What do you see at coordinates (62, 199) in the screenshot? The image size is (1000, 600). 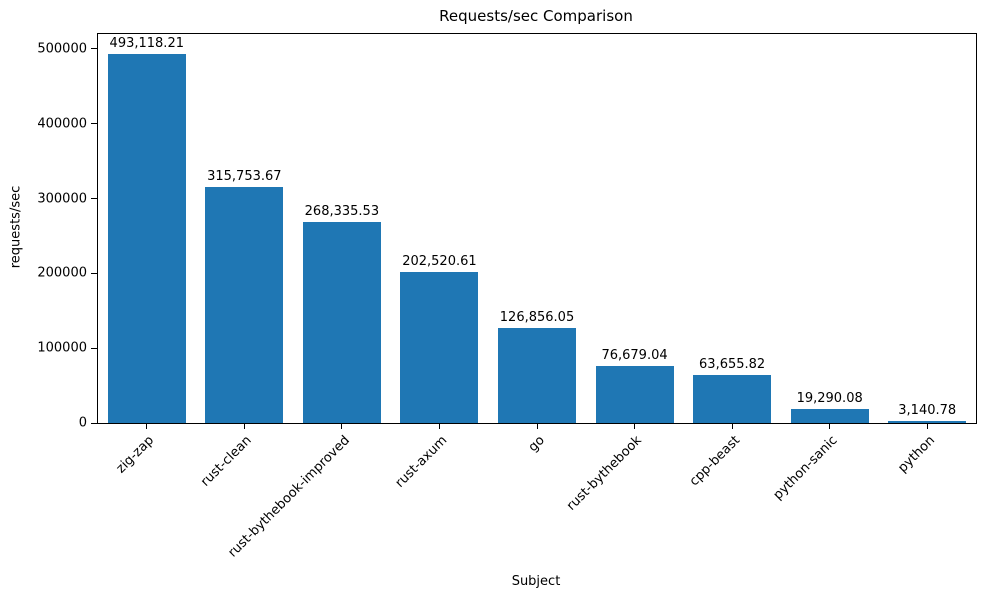 I see `y-tick-label: 300000` at bounding box center [62, 199].